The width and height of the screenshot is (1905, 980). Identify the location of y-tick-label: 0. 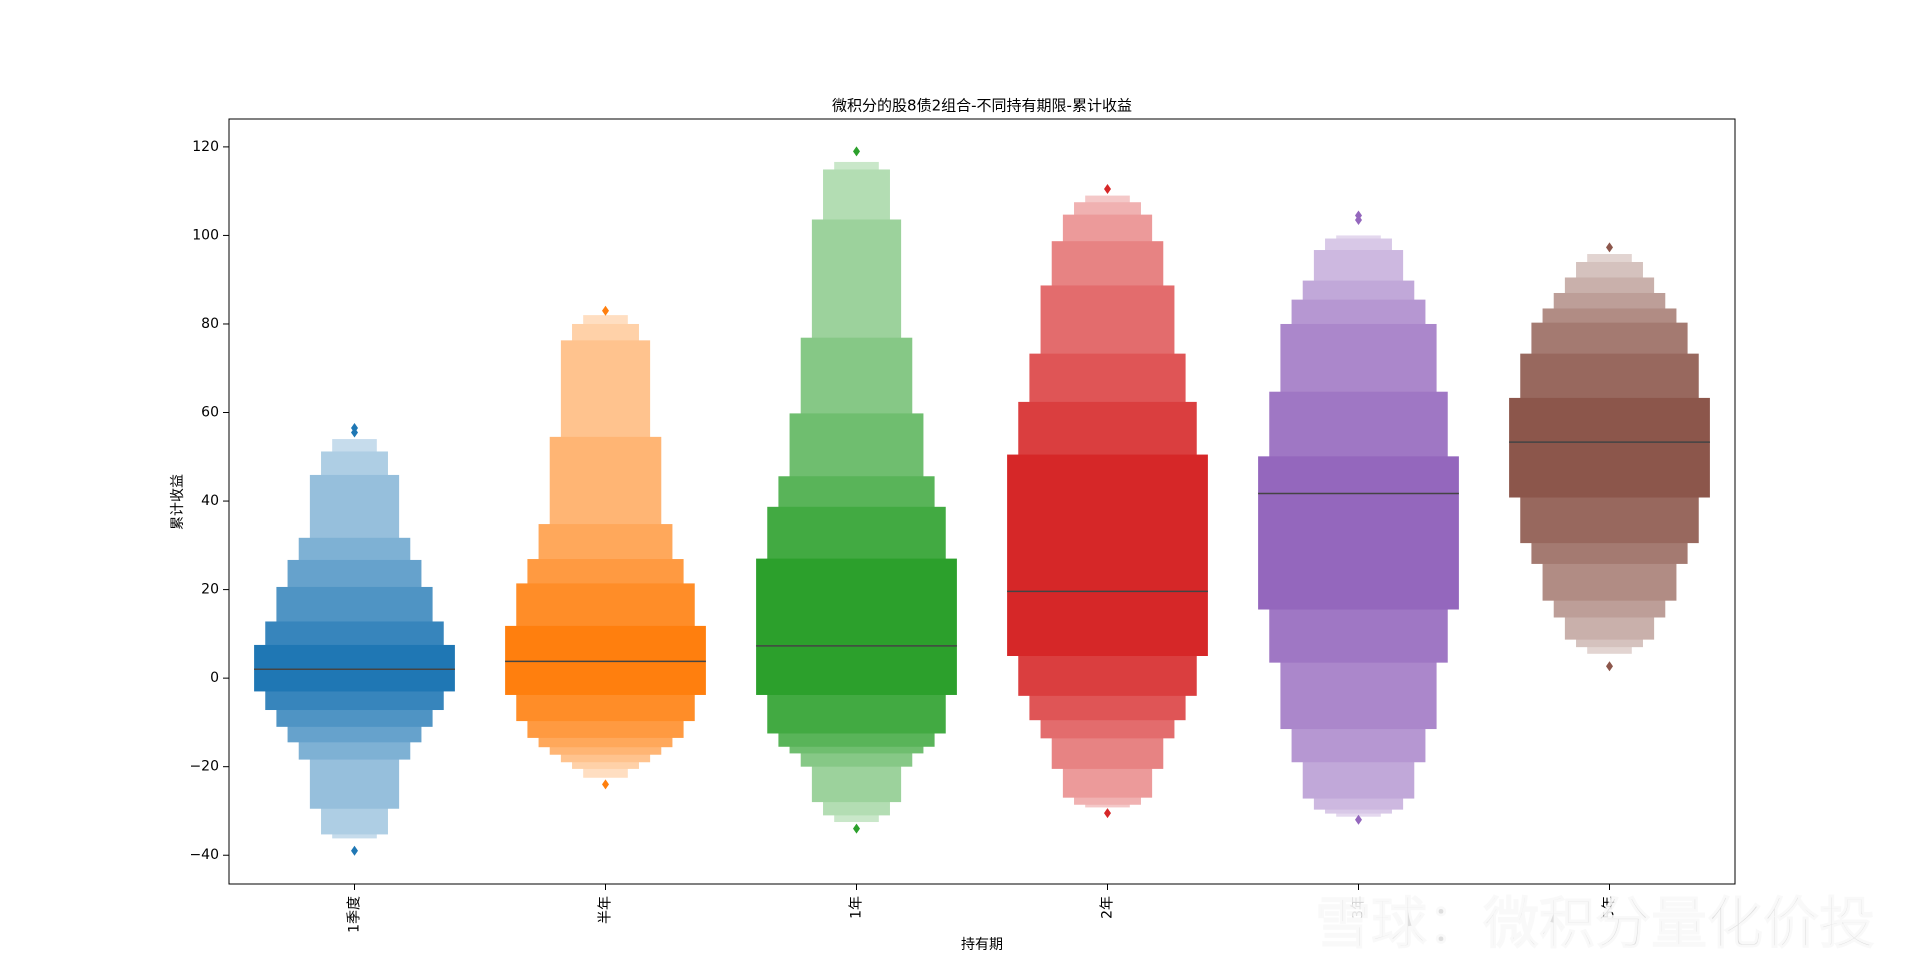
(214, 678).